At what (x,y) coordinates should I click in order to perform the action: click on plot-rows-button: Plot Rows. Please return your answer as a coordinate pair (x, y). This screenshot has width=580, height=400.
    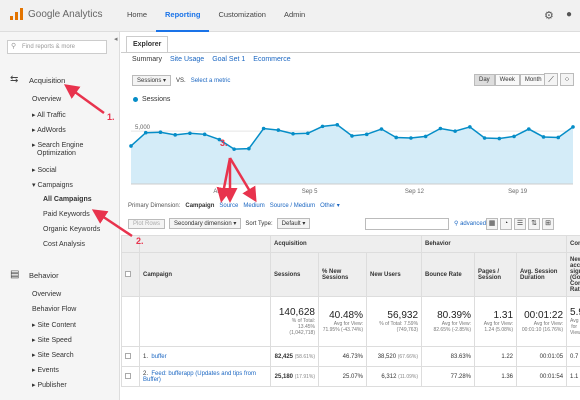
    Looking at the image, I should click on (147, 223).